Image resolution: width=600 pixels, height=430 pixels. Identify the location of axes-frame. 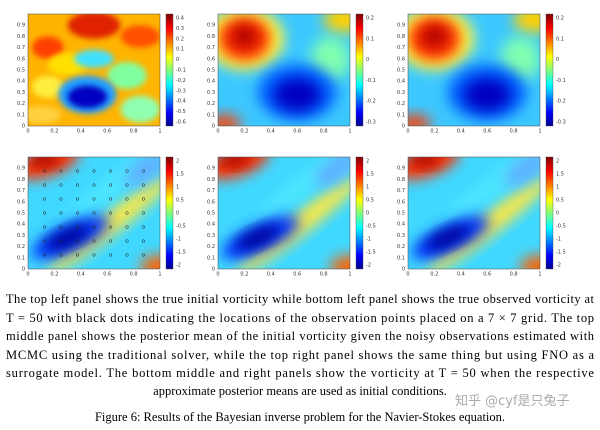
(94, 213).